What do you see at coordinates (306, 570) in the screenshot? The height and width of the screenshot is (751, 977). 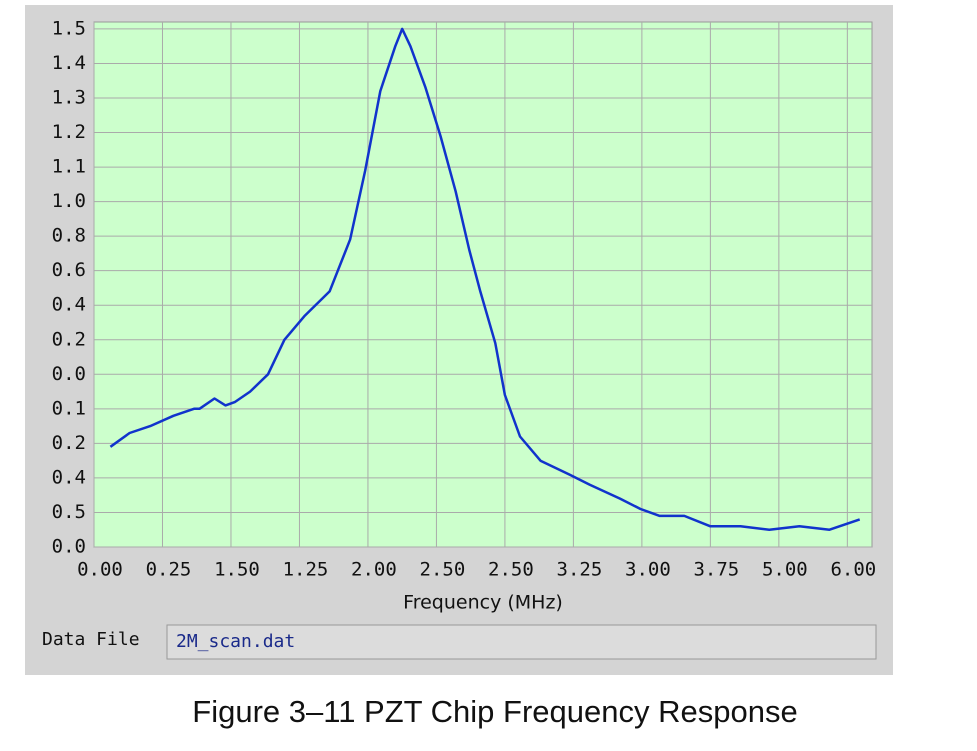 I see `x-tick-label: 1.25` at bounding box center [306, 570].